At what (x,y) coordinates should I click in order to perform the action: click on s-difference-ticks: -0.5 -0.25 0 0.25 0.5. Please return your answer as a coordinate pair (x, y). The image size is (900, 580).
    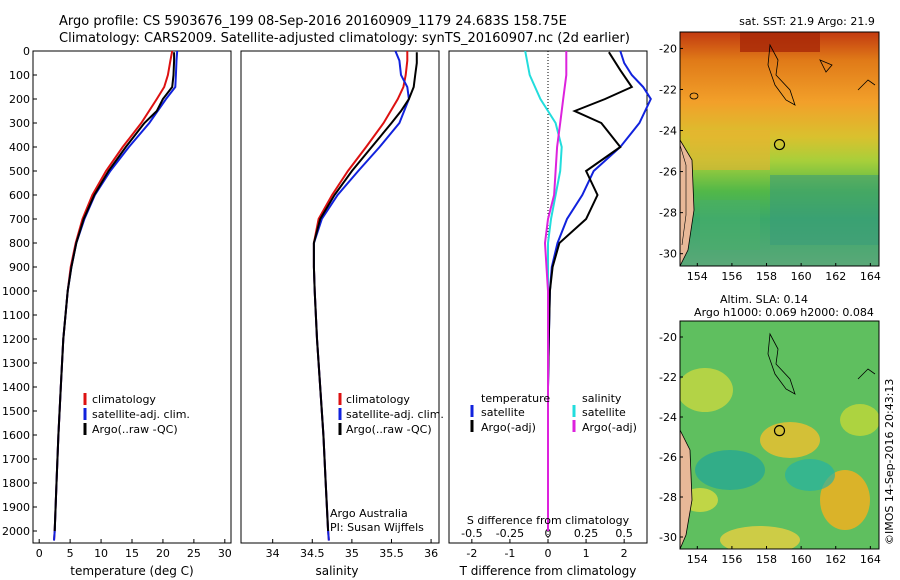
    Looking at the image, I should click on (547, 533).